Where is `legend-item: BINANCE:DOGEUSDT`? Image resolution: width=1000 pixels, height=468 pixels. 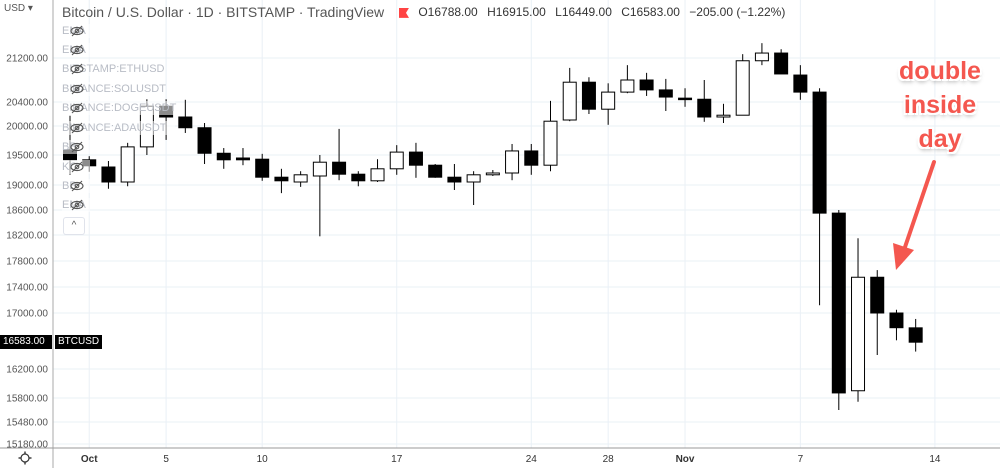 legend-item: BINANCE:DOGEUSDT is located at coordinates (119, 108).